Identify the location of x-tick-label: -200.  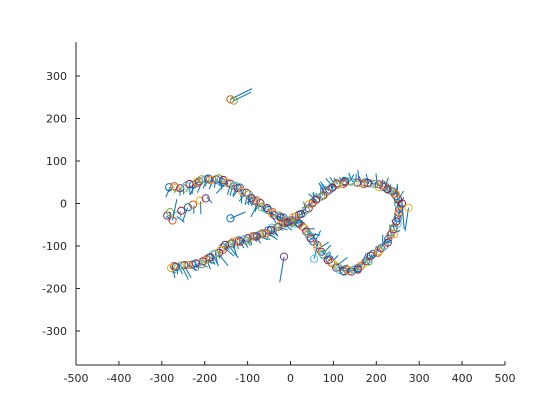
(204, 378).